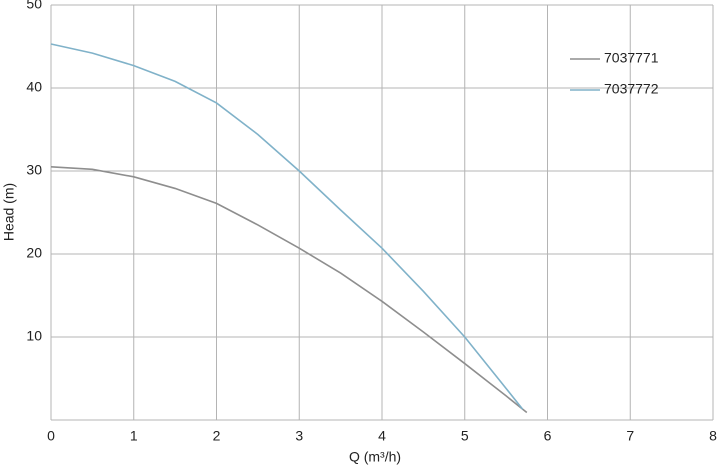 This screenshot has height=467, width=720. Describe the element at coordinates (713, 436) in the screenshot. I see `x-tick-label: 8` at that location.